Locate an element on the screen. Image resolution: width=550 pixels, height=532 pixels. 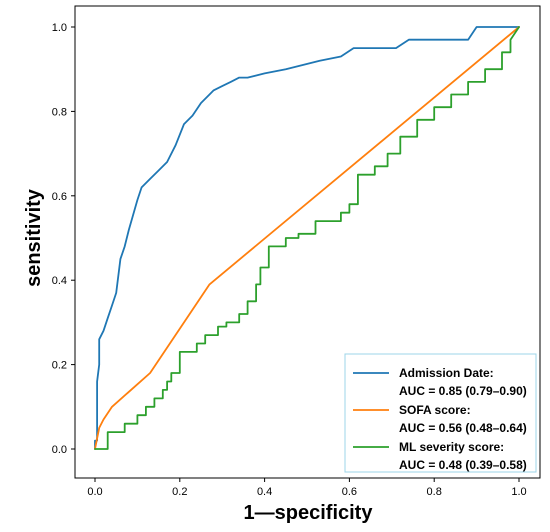
x-tick-label: 0.6 is located at coordinates (349, 492).